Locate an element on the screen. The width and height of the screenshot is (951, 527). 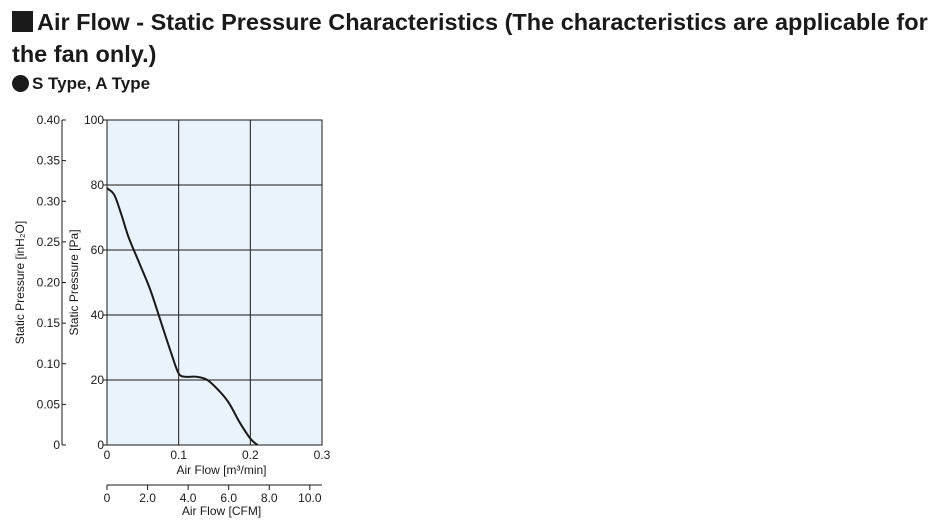
m3-tick-label: 0.3 is located at coordinates (322, 455).